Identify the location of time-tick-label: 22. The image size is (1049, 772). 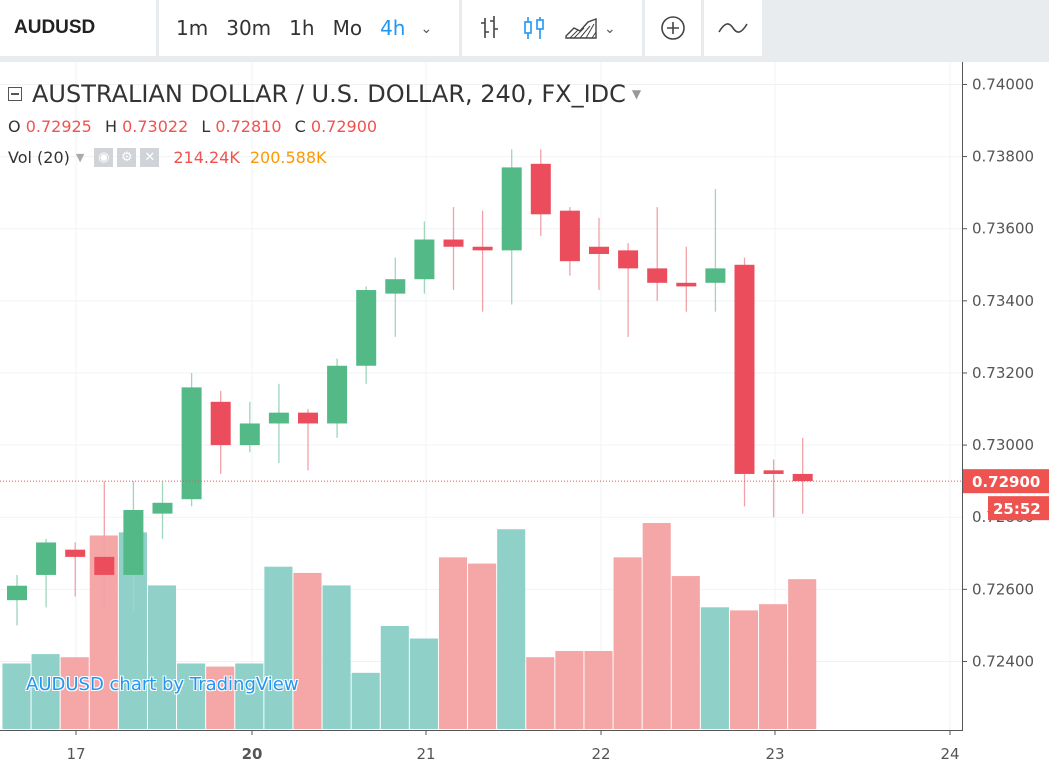
(600, 754).